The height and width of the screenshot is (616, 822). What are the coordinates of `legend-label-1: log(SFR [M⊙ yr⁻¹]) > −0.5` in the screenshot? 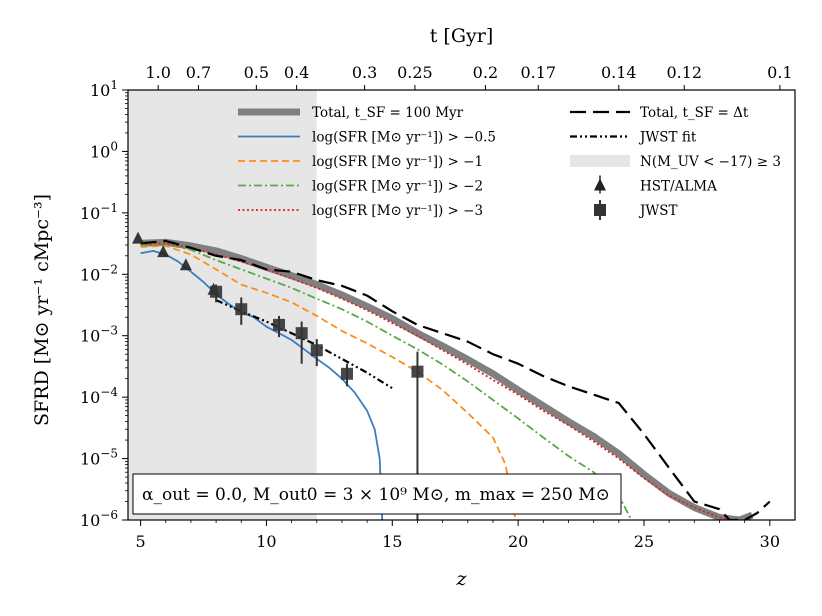 It's located at (404, 138).